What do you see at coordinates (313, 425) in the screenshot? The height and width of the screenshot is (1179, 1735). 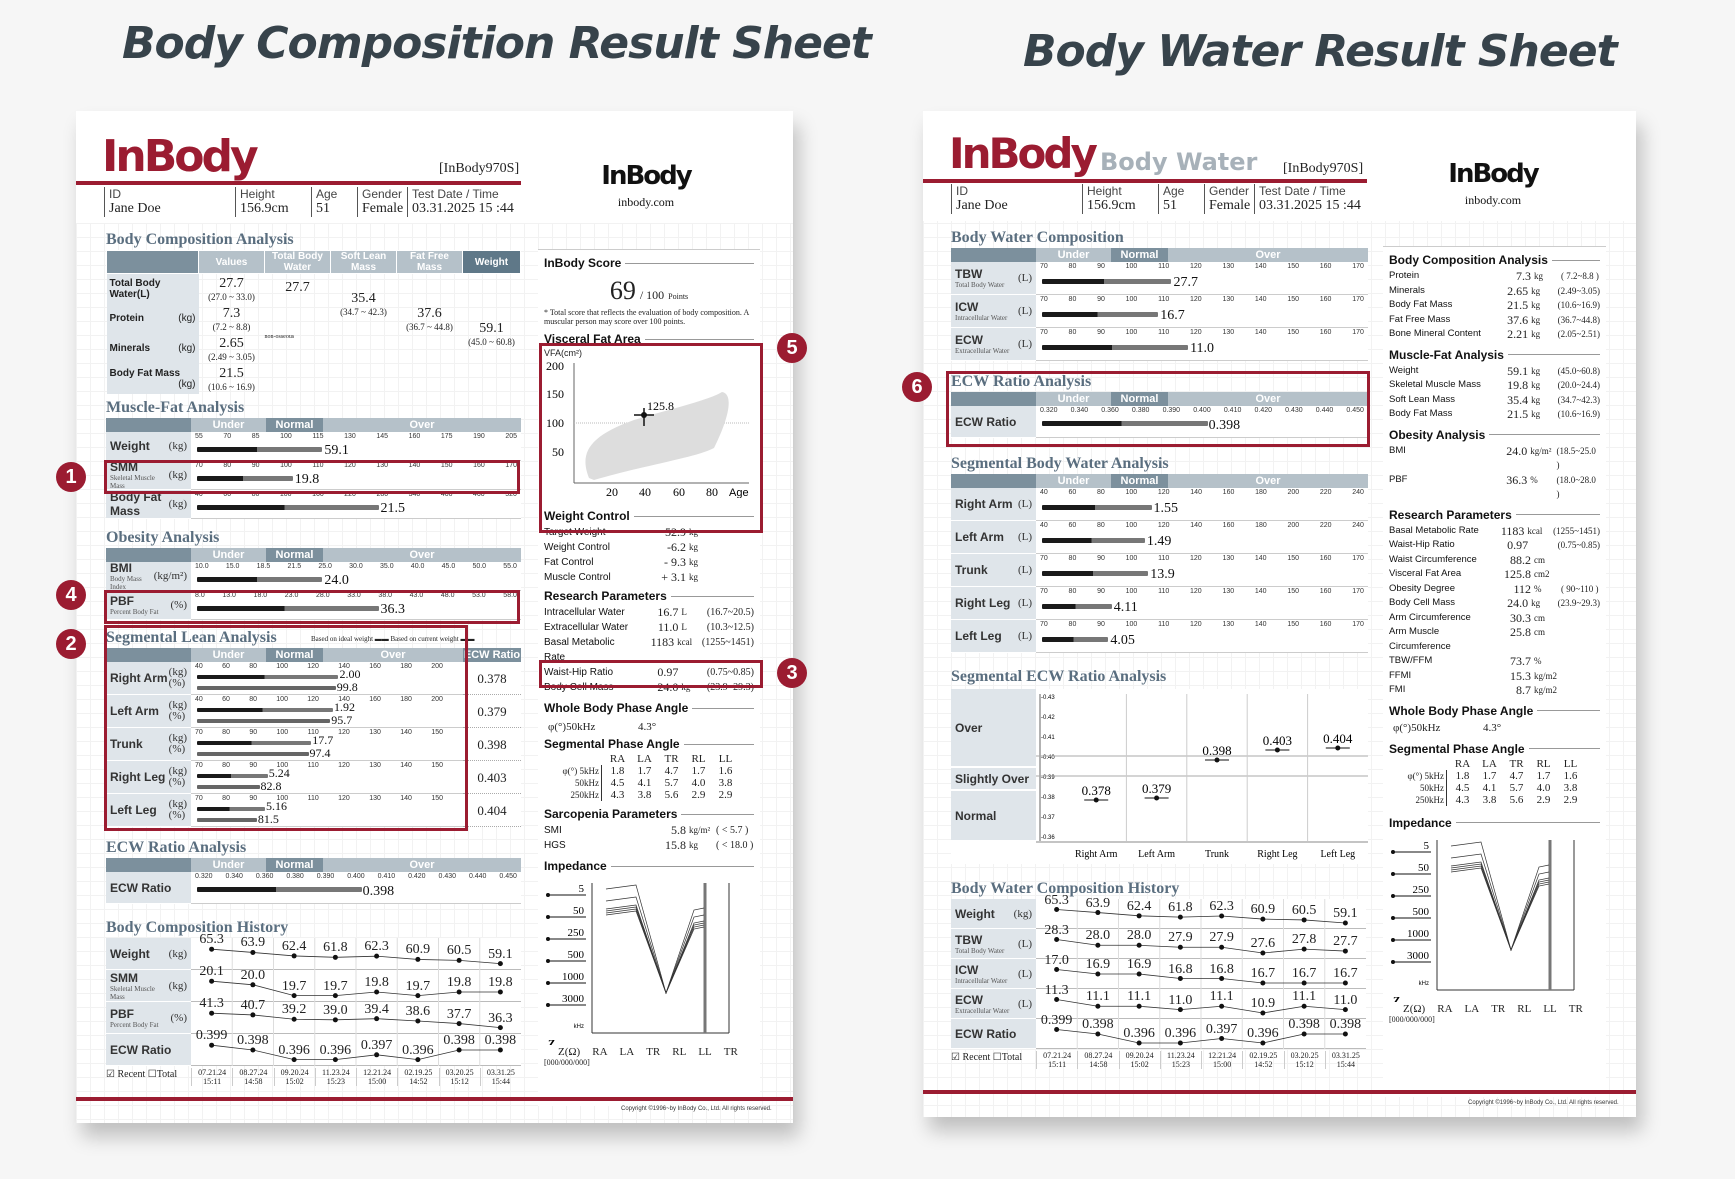 I see `mfa-band: Under Normal Over` at bounding box center [313, 425].